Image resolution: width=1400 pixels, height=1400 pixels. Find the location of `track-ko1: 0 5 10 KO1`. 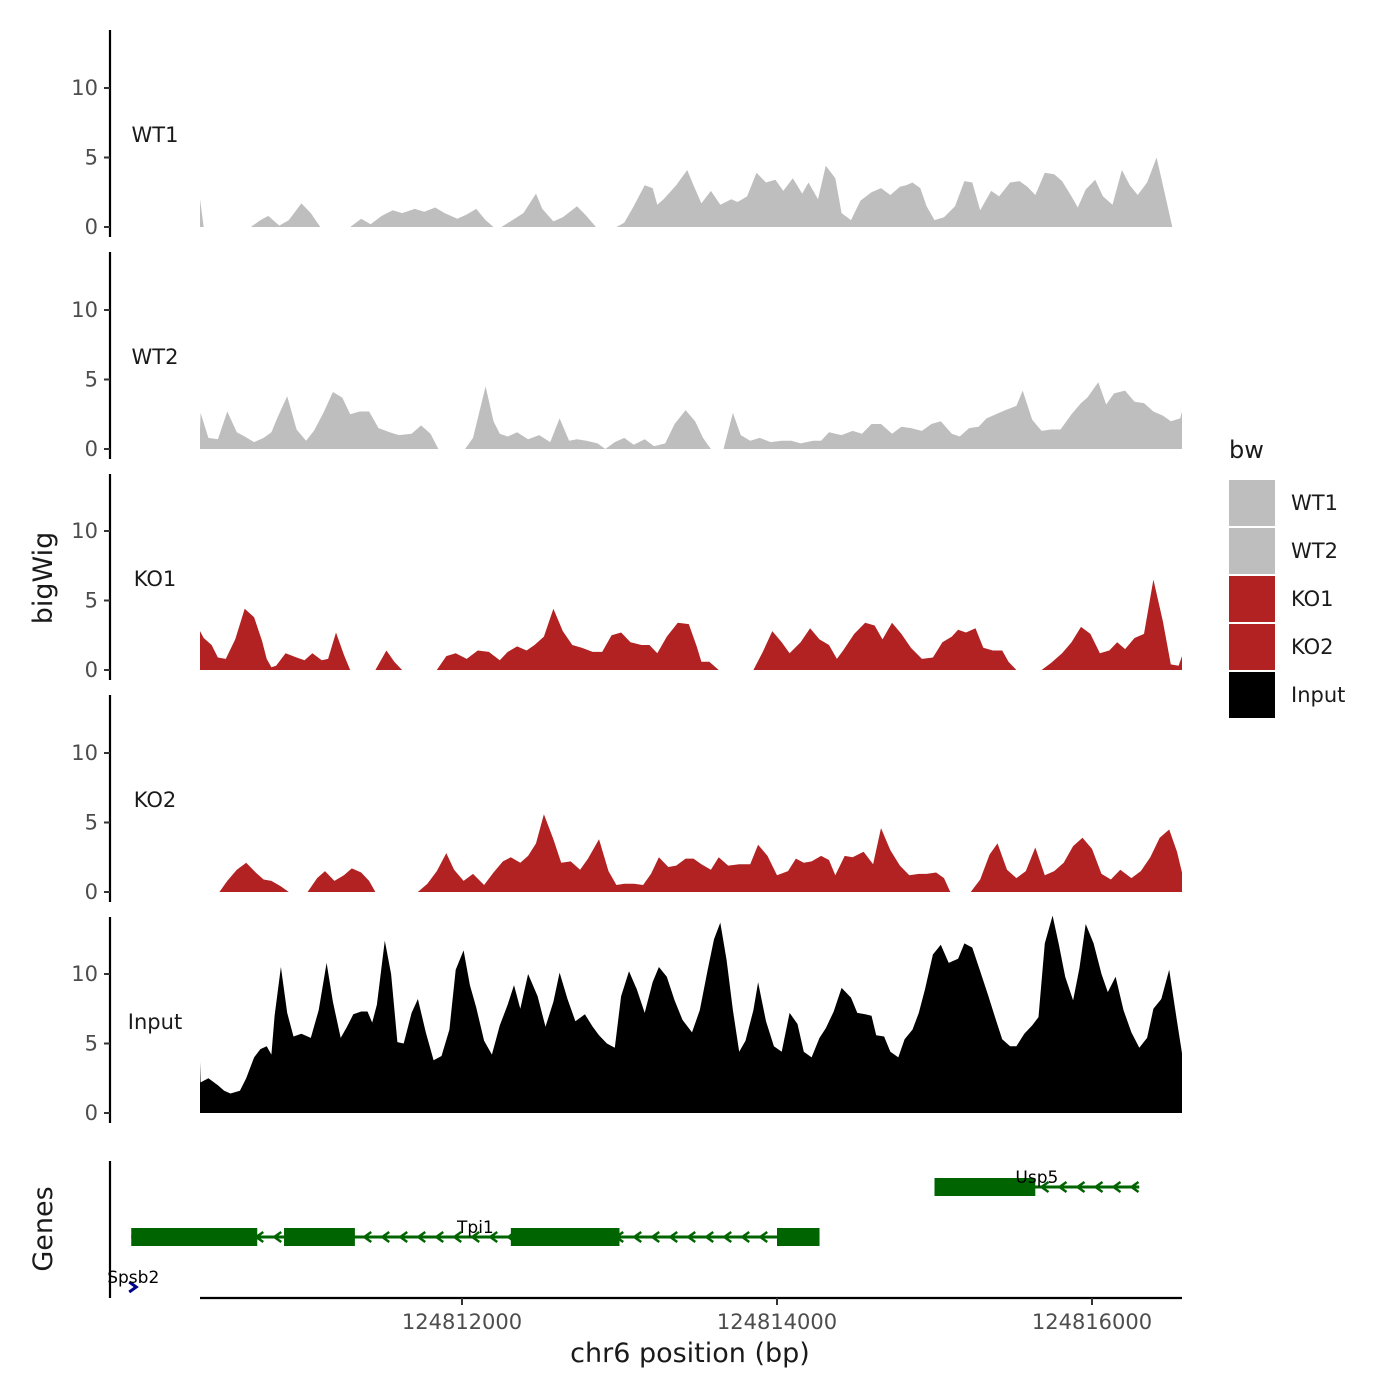

track-ko1: 0 5 10 KO1 is located at coordinates (626, 578).